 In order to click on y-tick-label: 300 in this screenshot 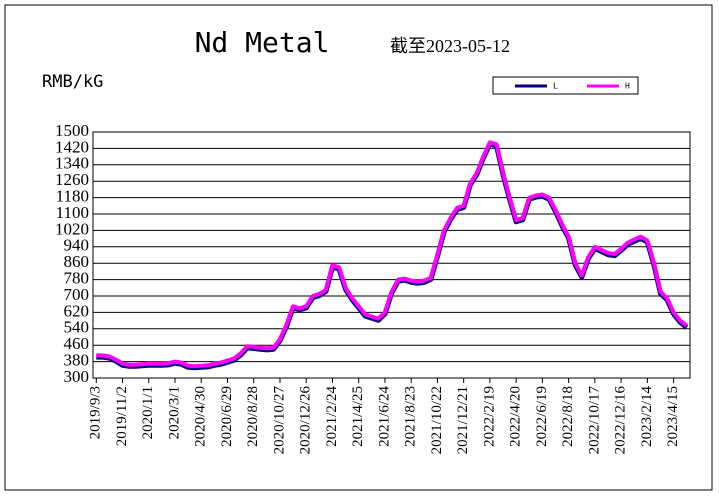, I will do `click(77, 376)`.